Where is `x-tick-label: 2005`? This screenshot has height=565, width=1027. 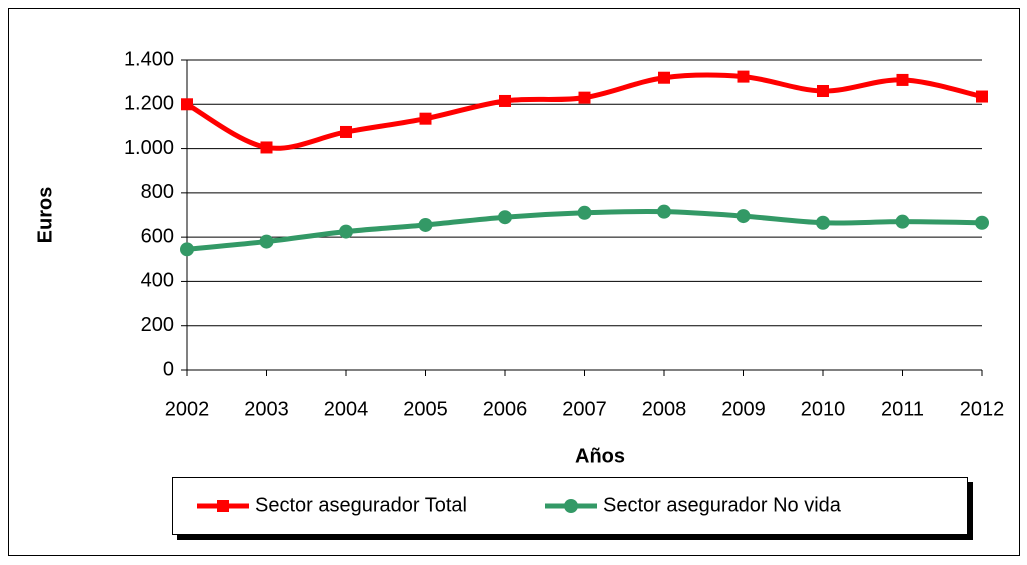 x-tick-label: 2005 is located at coordinates (425, 409).